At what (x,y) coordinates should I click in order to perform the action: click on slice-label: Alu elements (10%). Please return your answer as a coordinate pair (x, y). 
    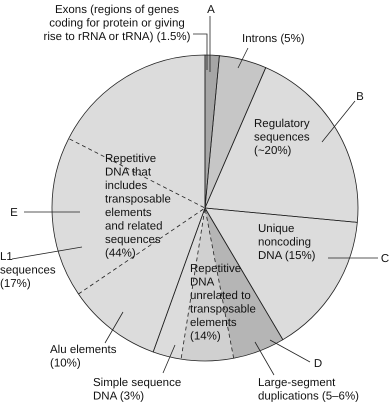
    Looking at the image, I should click on (83, 357).